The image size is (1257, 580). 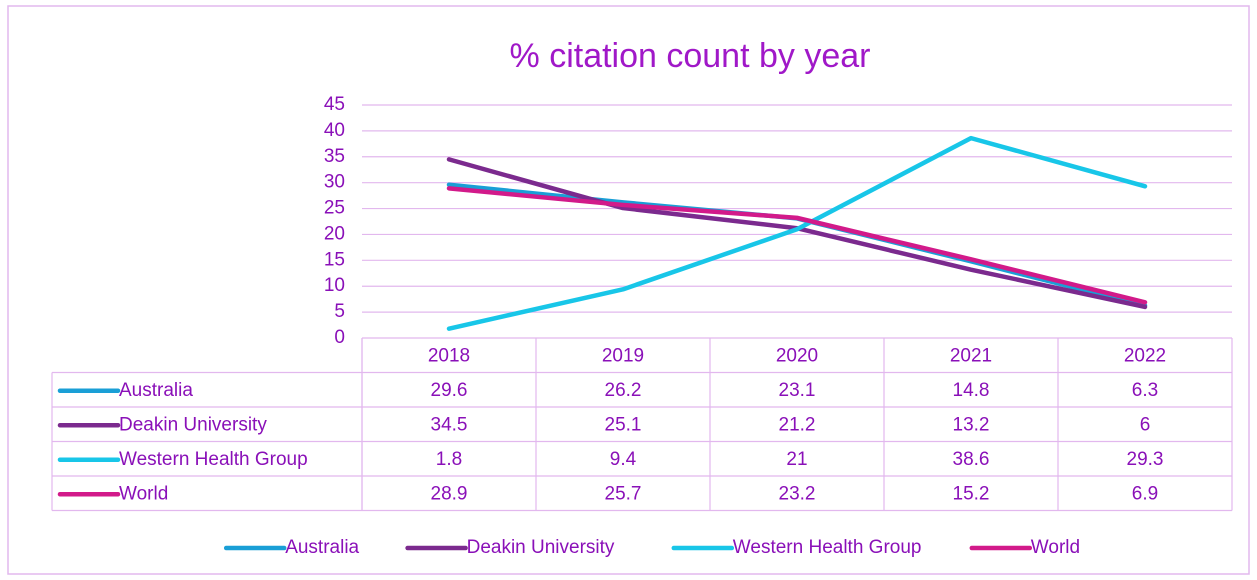 I want to click on table-cell: 9.4, so click(x=623, y=459).